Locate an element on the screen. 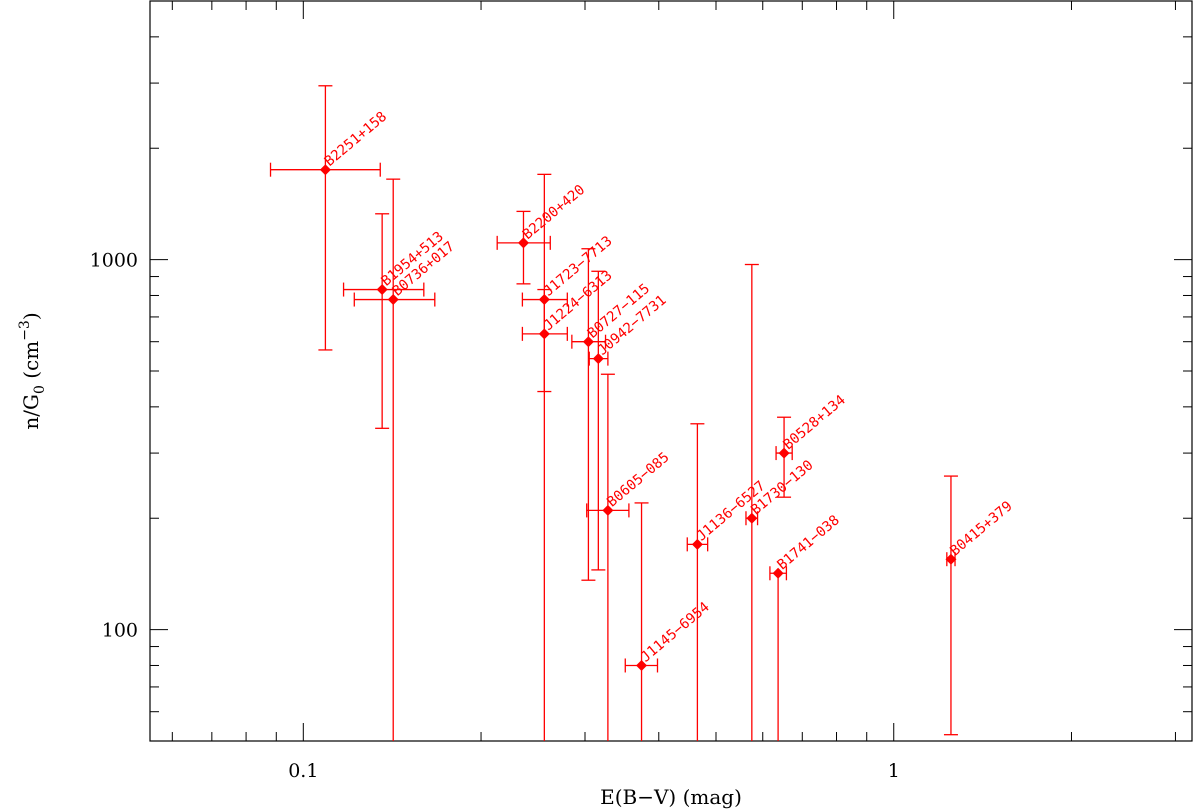  point-label: B2200+420 is located at coordinates (554, 212).